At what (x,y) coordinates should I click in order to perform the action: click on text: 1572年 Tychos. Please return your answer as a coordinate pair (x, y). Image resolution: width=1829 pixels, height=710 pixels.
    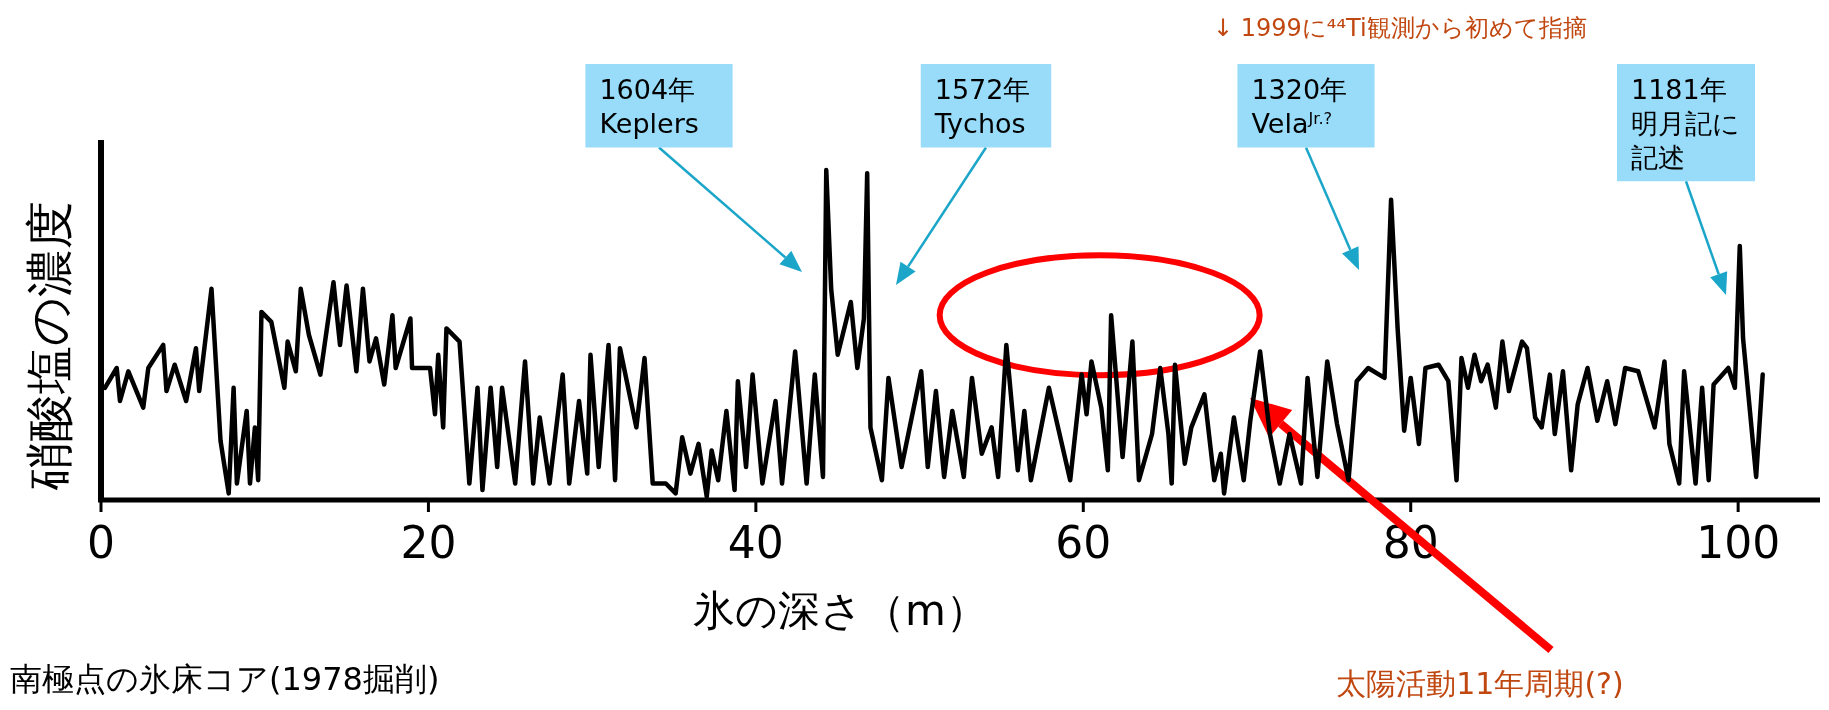
    Looking at the image, I should click on (982, 106).